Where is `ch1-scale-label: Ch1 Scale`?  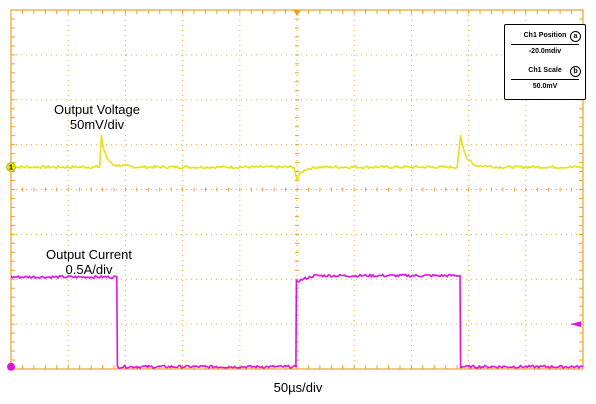
ch1-scale-label: Ch1 Scale is located at coordinates (545, 70).